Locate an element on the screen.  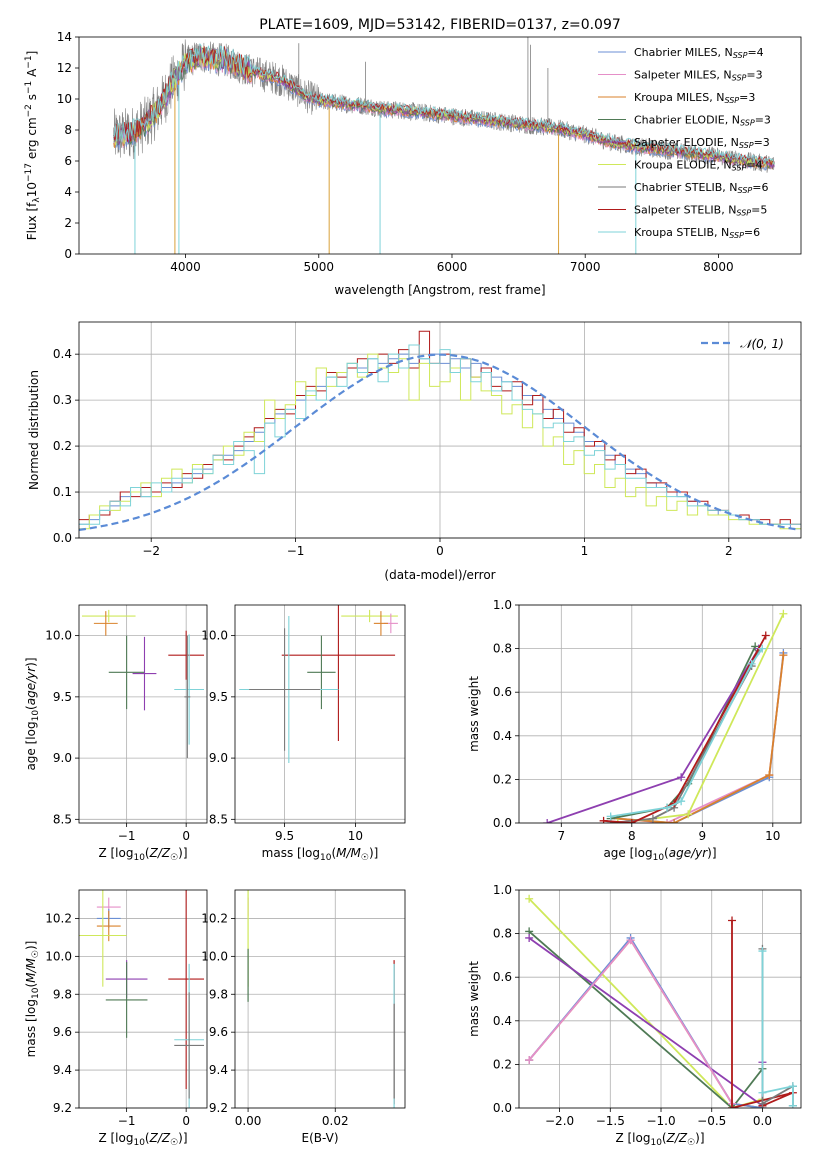
hist-kroupa-stelib is located at coordinates (440, 434).